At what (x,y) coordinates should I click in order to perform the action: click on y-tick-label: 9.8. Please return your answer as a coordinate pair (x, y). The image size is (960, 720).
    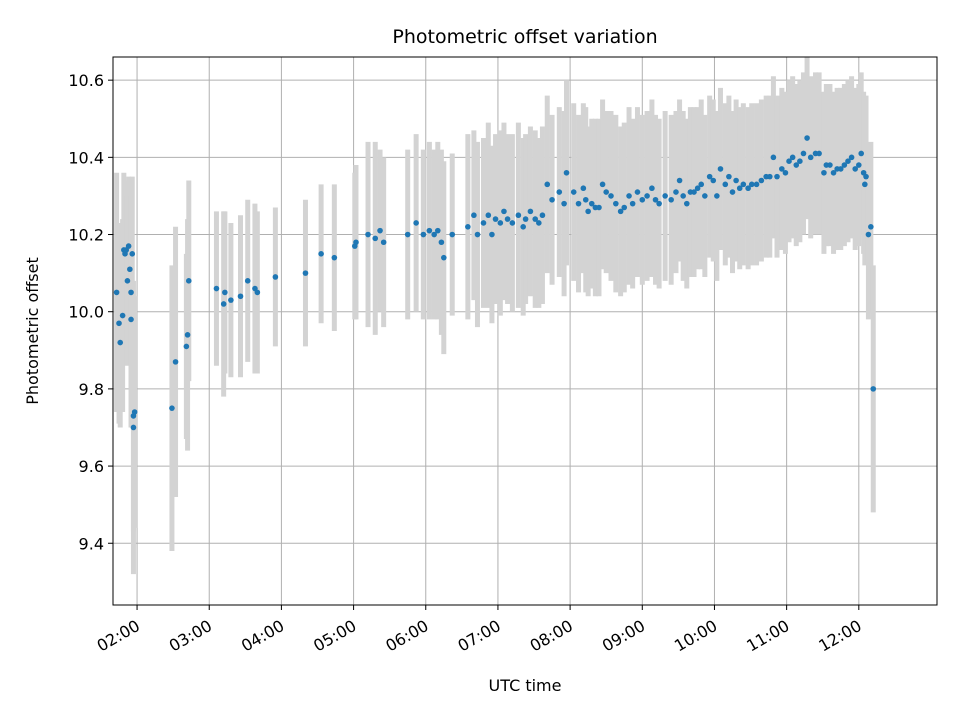
    Looking at the image, I should click on (91, 389).